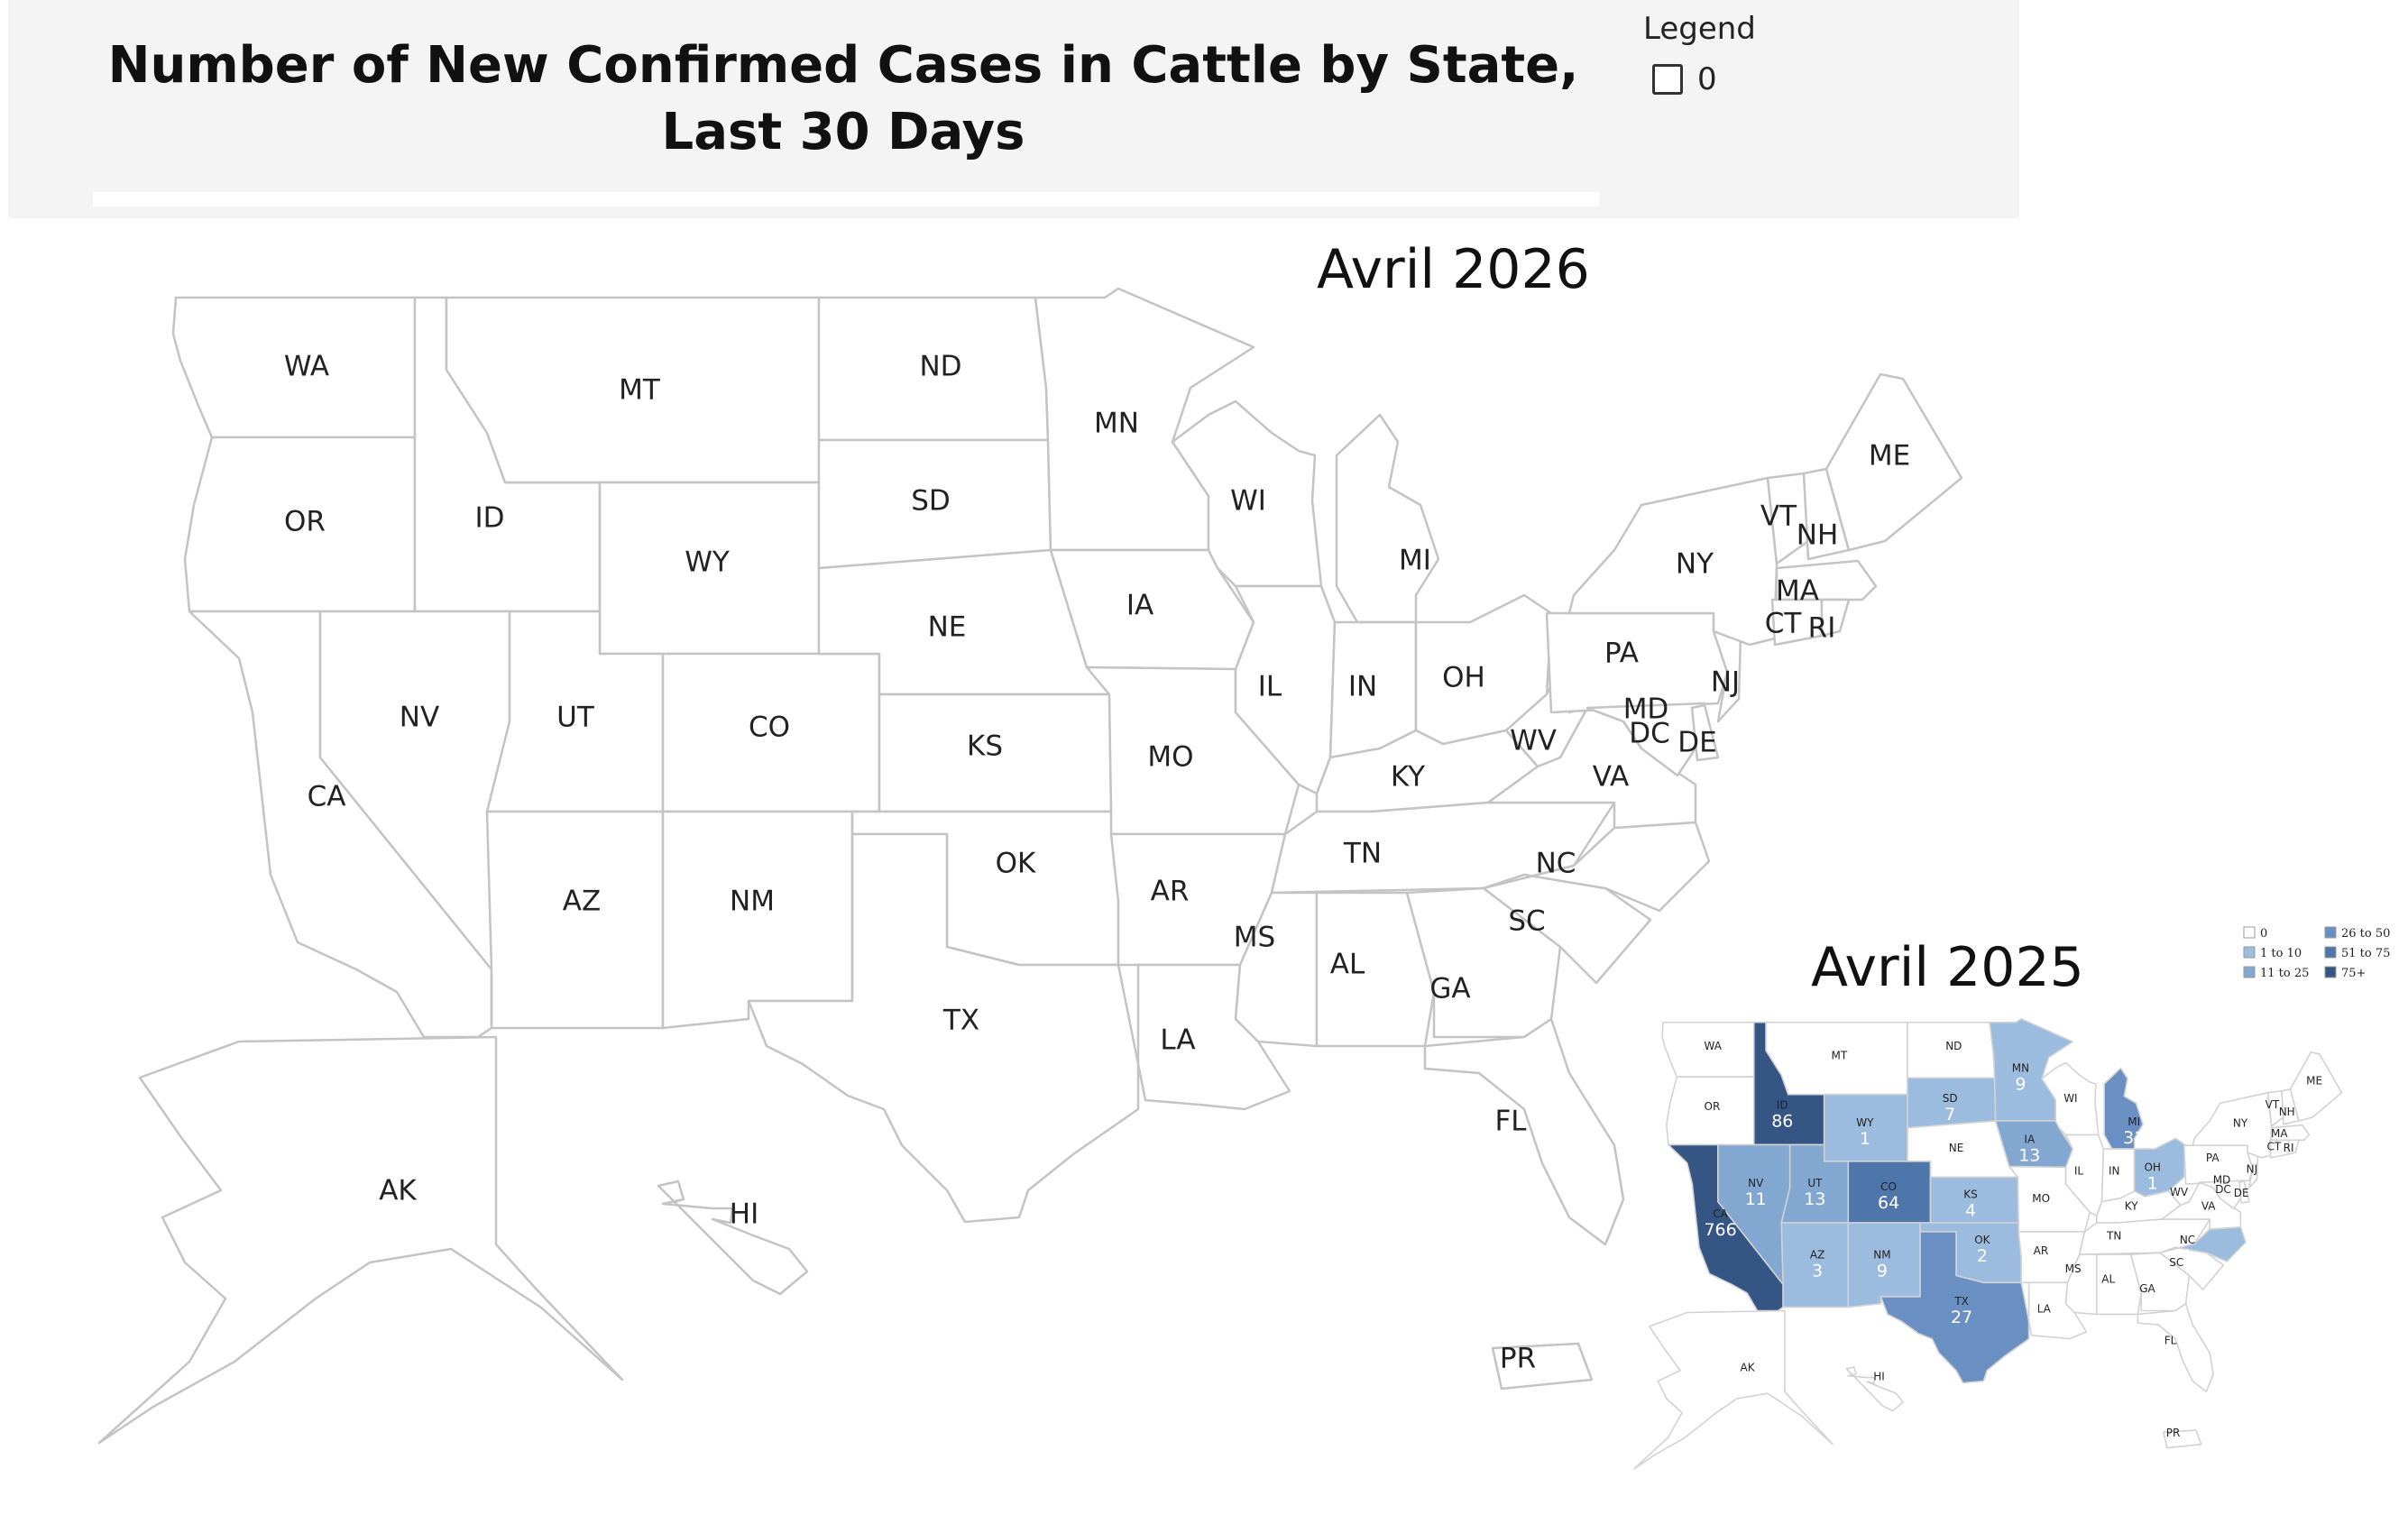 The width and height of the screenshot is (2408, 1533). What do you see at coordinates (960, 1021) in the screenshot?
I see `state-label-tx: TX` at bounding box center [960, 1021].